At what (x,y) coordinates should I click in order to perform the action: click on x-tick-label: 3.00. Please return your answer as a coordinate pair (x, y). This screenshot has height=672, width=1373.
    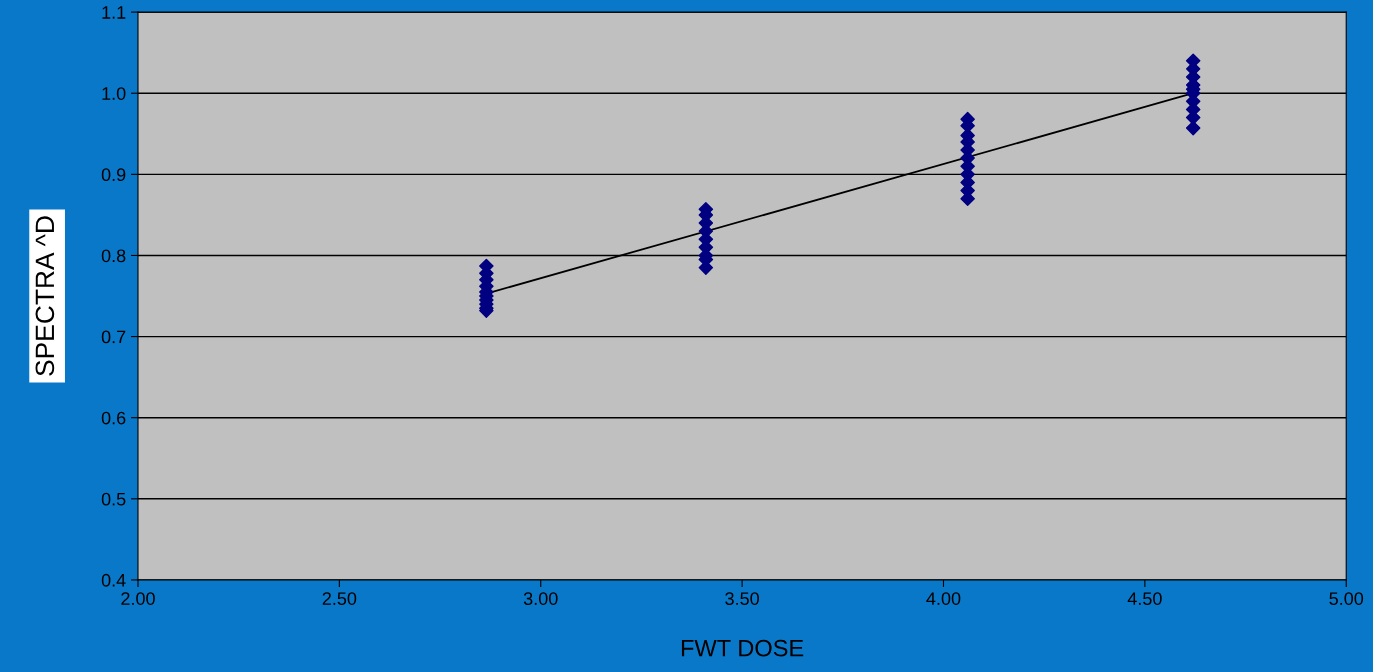
    Looking at the image, I should click on (540, 598).